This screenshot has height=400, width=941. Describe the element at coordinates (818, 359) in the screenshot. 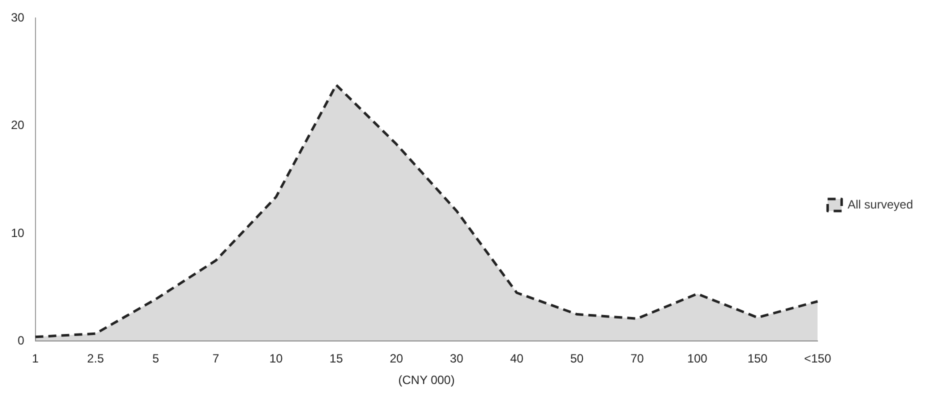

I see `x-tick-label: <150` at that location.